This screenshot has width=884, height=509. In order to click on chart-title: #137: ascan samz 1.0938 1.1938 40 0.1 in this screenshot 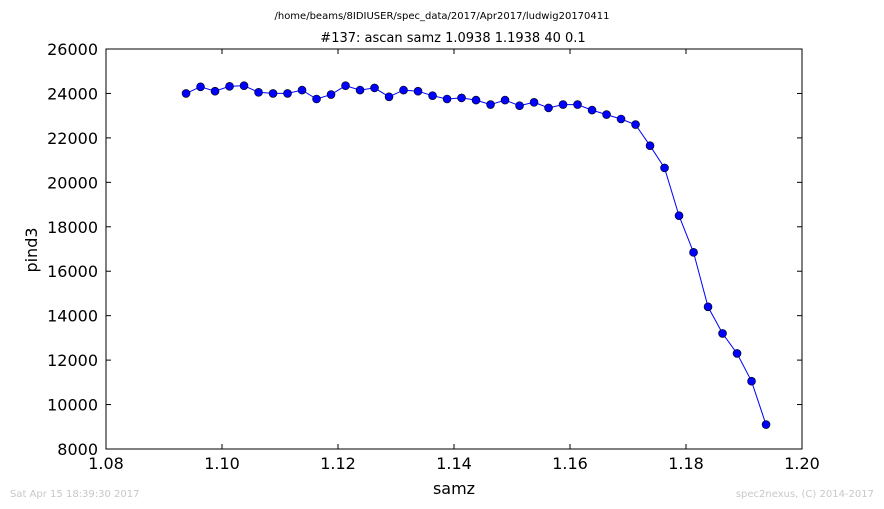, I will do `click(452, 38)`.